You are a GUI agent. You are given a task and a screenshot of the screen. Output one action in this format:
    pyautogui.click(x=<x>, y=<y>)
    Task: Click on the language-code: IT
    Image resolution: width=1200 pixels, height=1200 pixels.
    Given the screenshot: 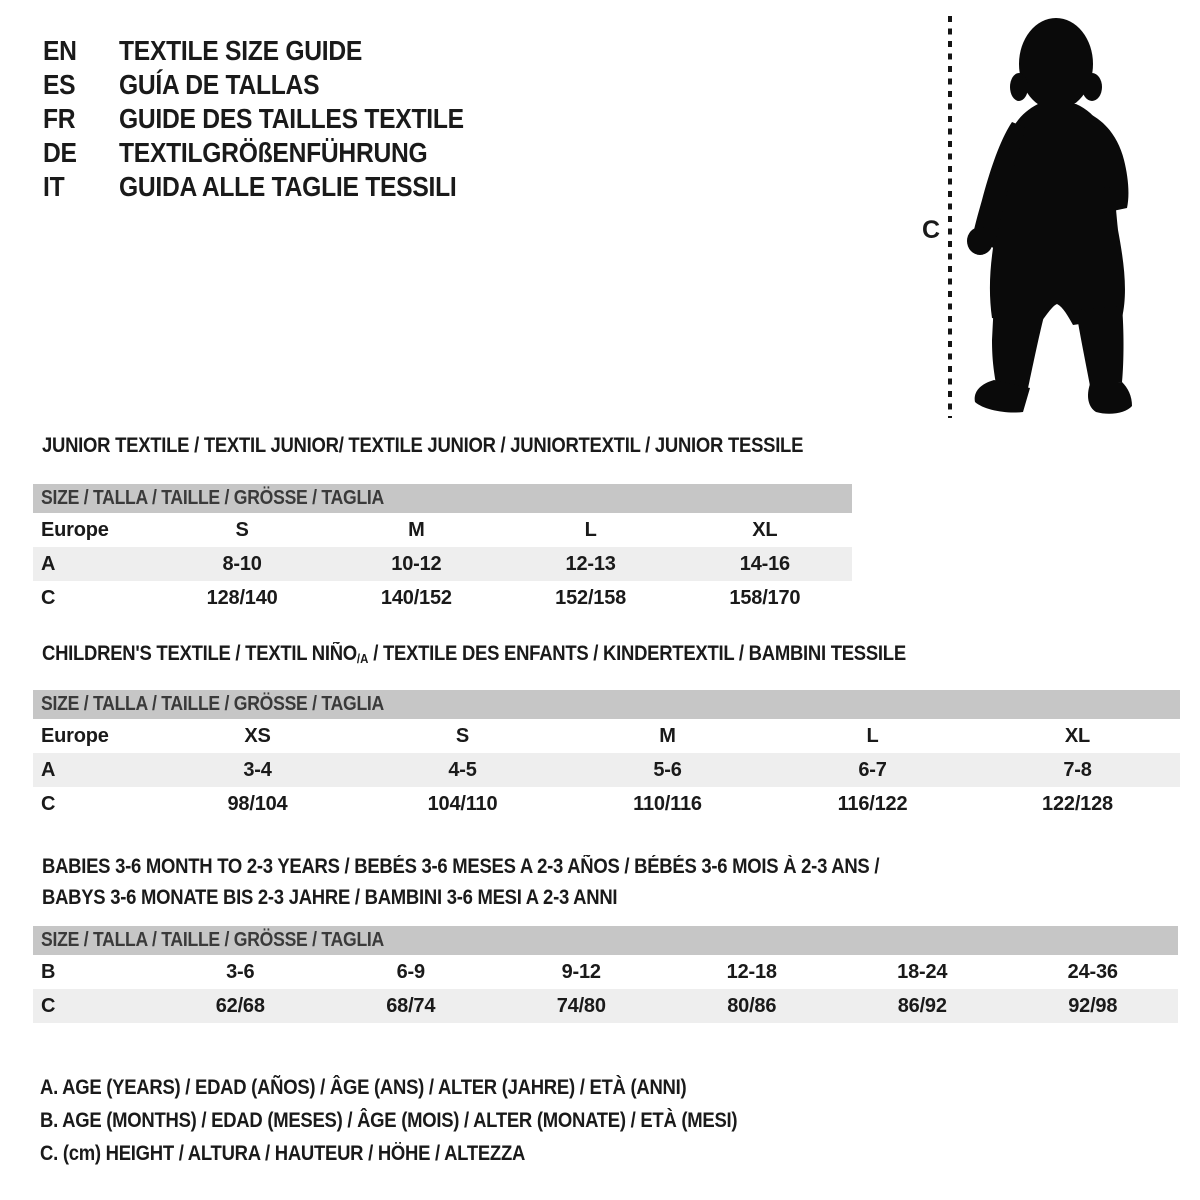 What is the action you would take?
    pyautogui.click(x=54, y=186)
    